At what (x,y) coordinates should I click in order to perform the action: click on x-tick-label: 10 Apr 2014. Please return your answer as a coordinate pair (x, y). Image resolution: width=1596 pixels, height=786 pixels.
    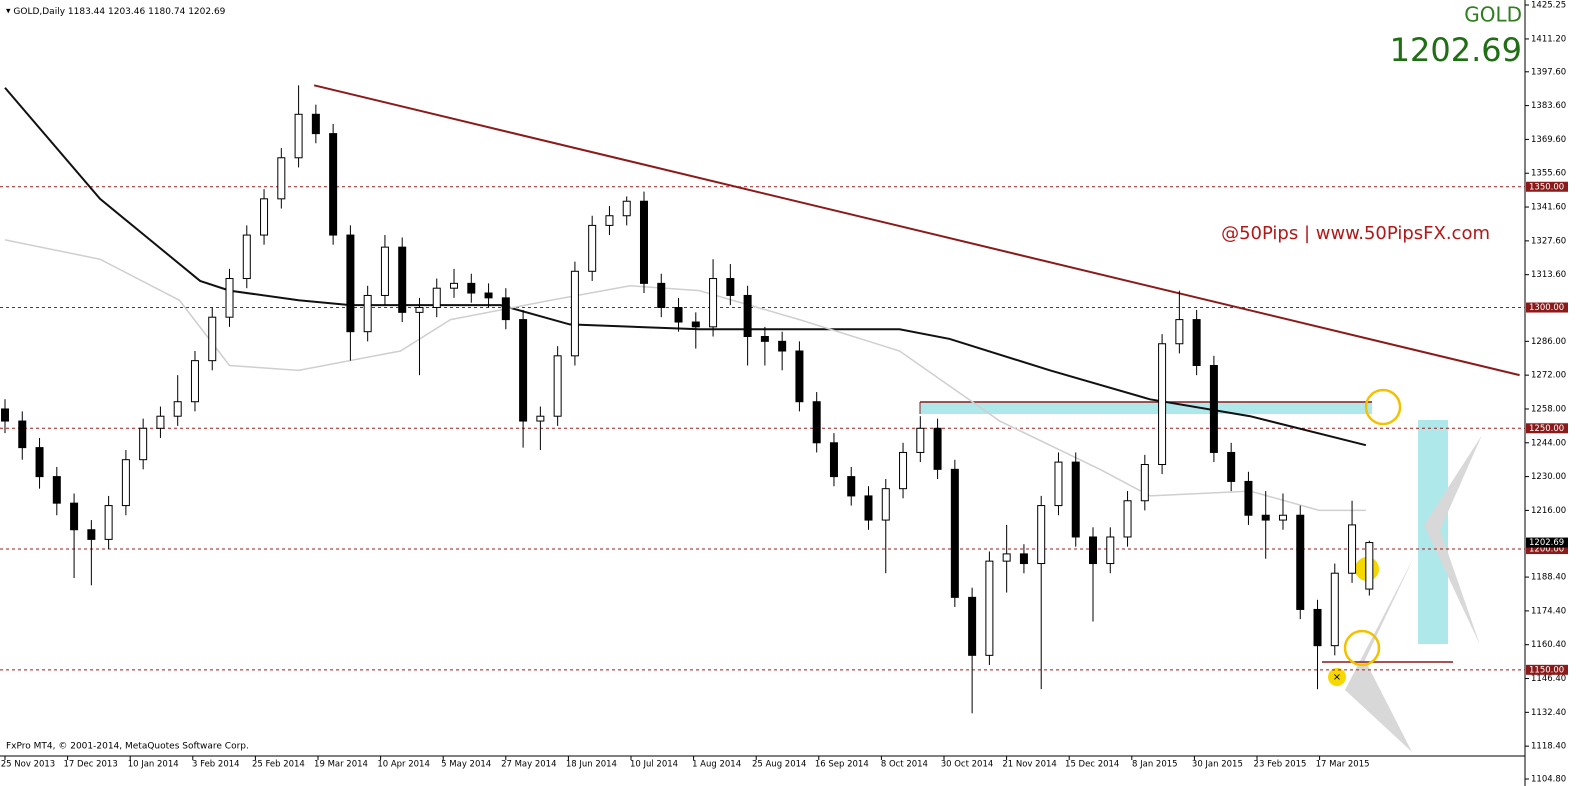
    Looking at the image, I should click on (403, 765).